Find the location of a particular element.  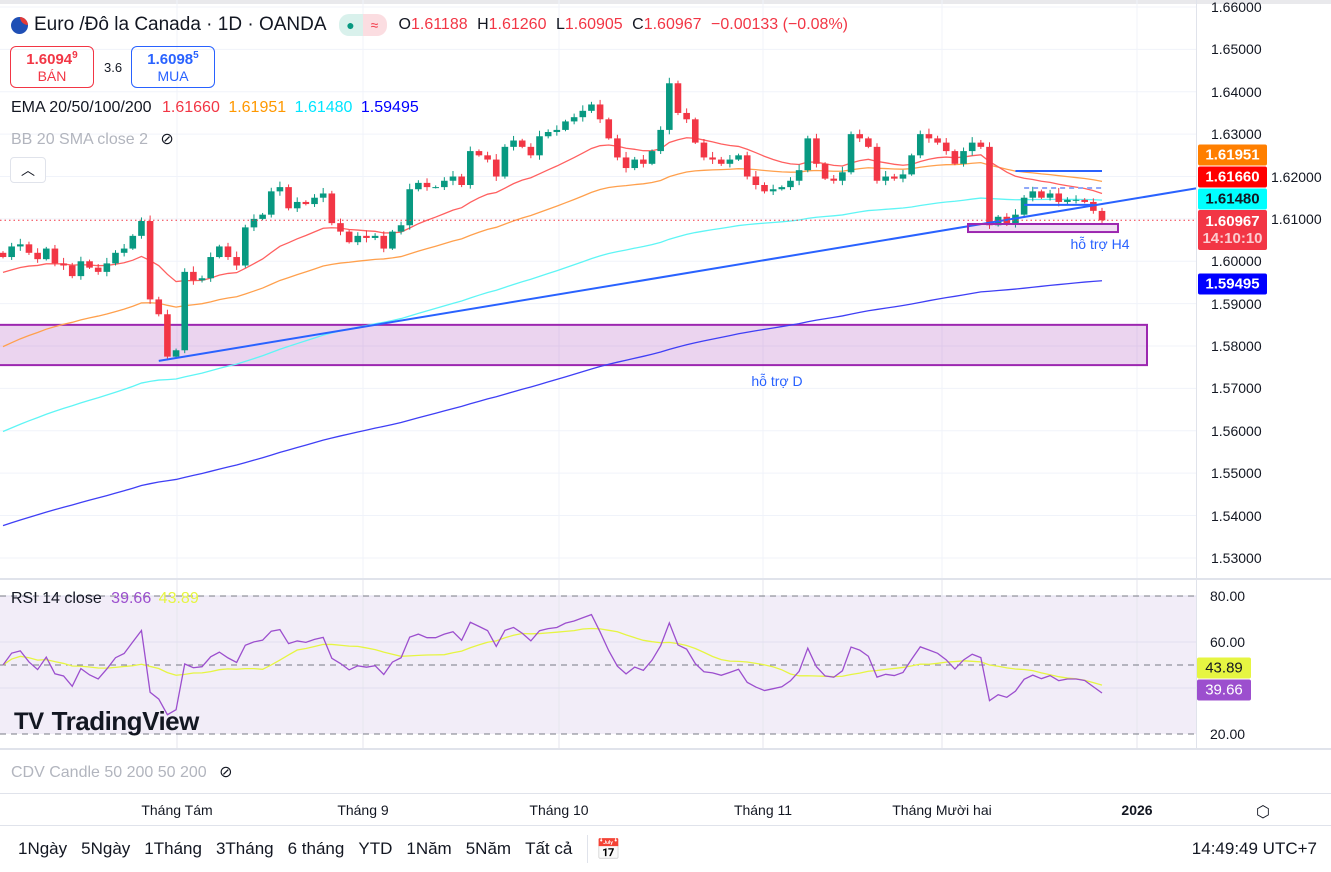

range-button: 1Năm is located at coordinates (429, 848).